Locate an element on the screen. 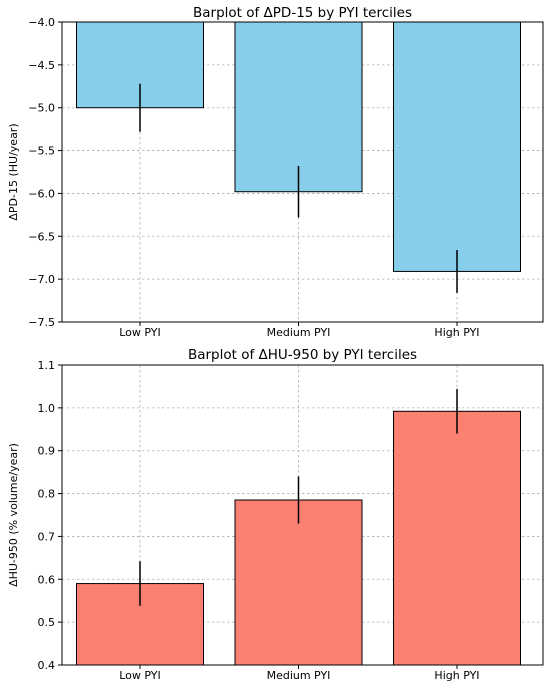  y-tick-label: 1.1 is located at coordinates (47, 365).